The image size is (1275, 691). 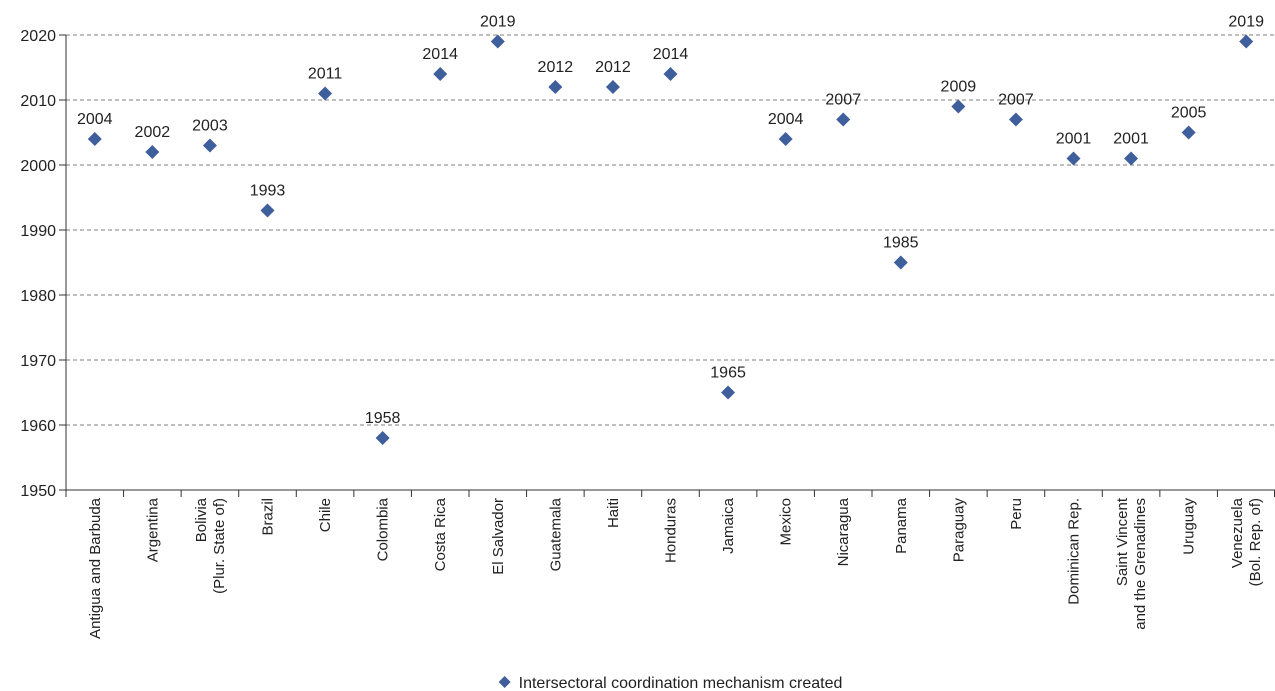 What do you see at coordinates (1016, 514) in the screenshot?
I see `x-tick-label-16-0: Peru` at bounding box center [1016, 514].